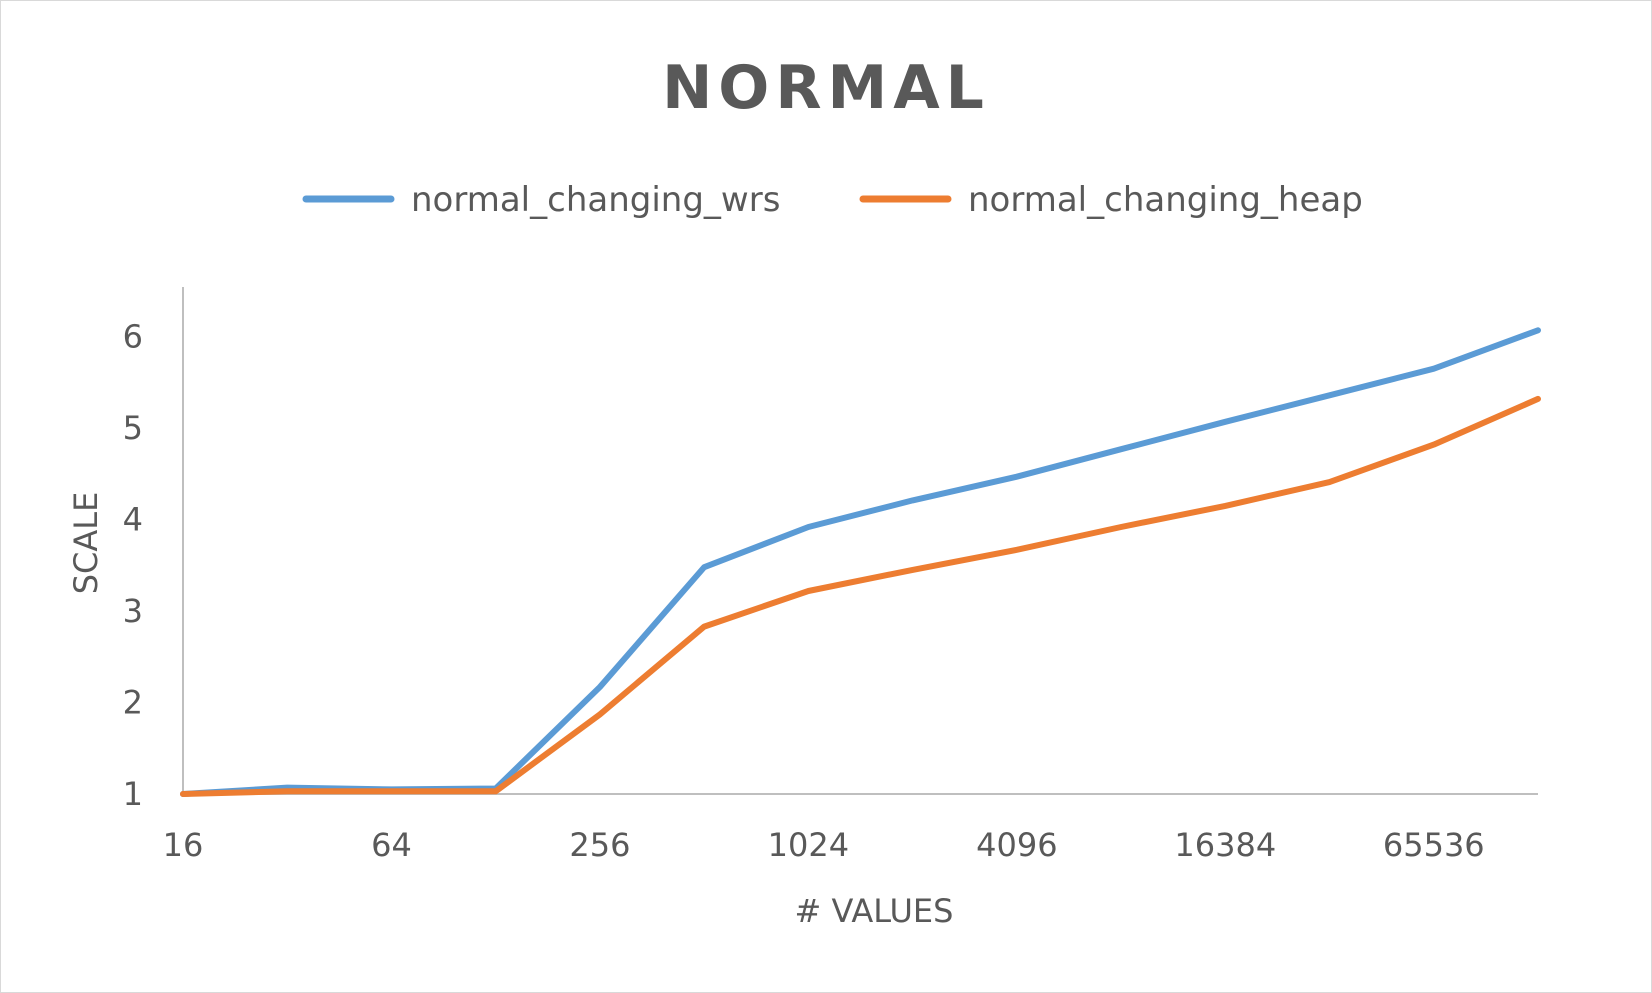 This screenshot has height=993, width=1652. What do you see at coordinates (133, 611) in the screenshot?
I see `y-tick-label: 3` at bounding box center [133, 611].